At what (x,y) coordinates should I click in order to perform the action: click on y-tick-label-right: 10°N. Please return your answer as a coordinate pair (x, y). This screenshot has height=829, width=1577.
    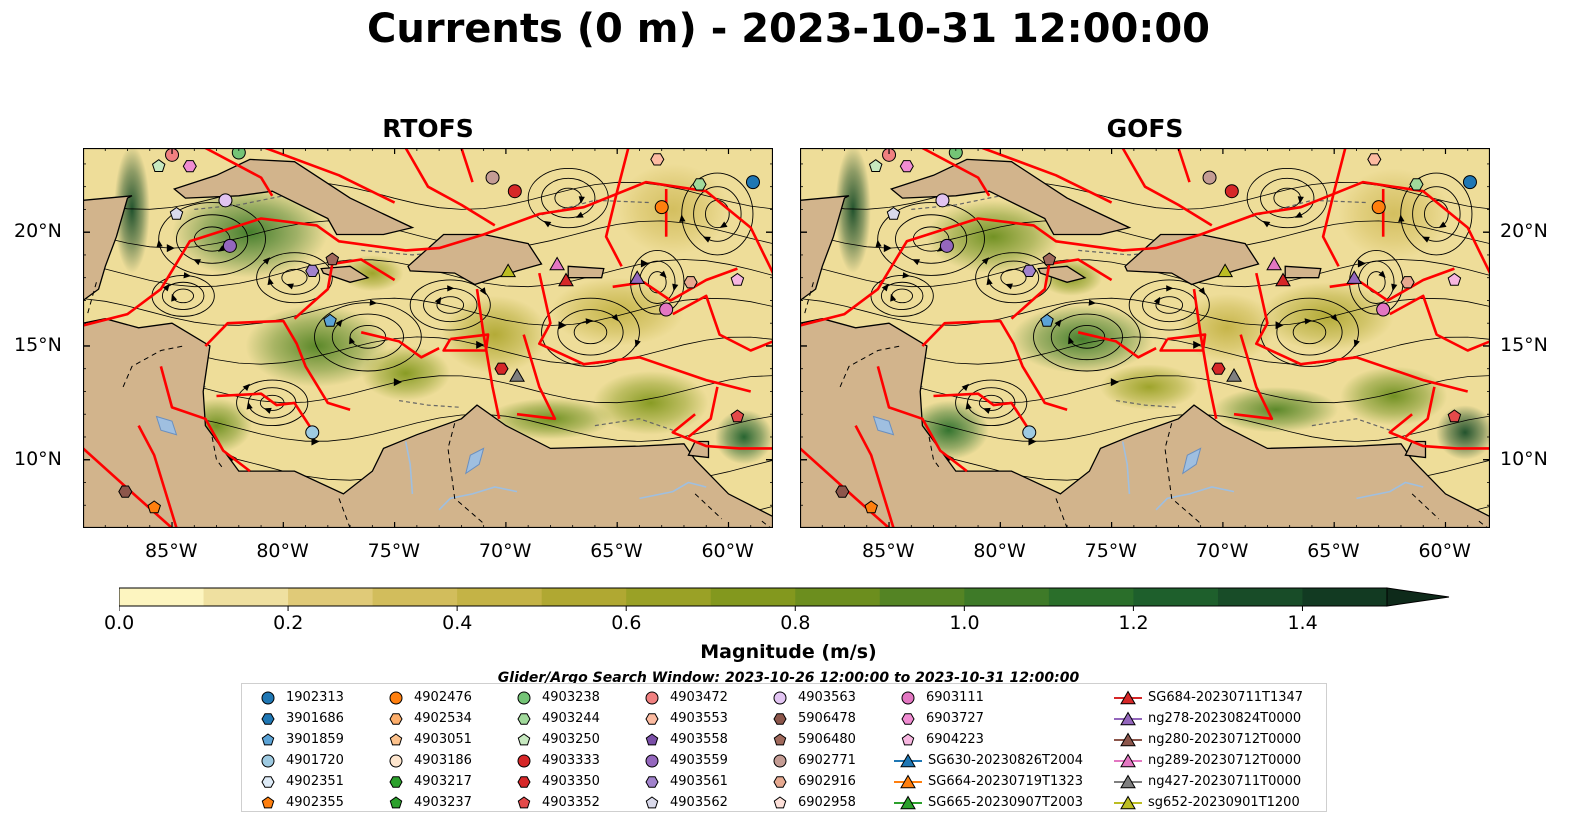
    Looking at the image, I should click on (1524, 458).